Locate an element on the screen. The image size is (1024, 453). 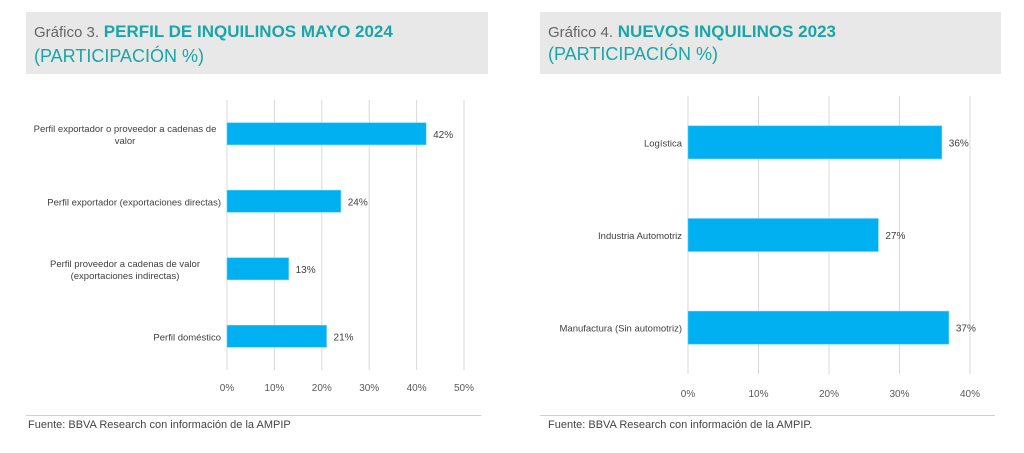
chart-title: Gráfico 4. NUEVOS INQUILINOS 2023 is located at coordinates (692, 32).